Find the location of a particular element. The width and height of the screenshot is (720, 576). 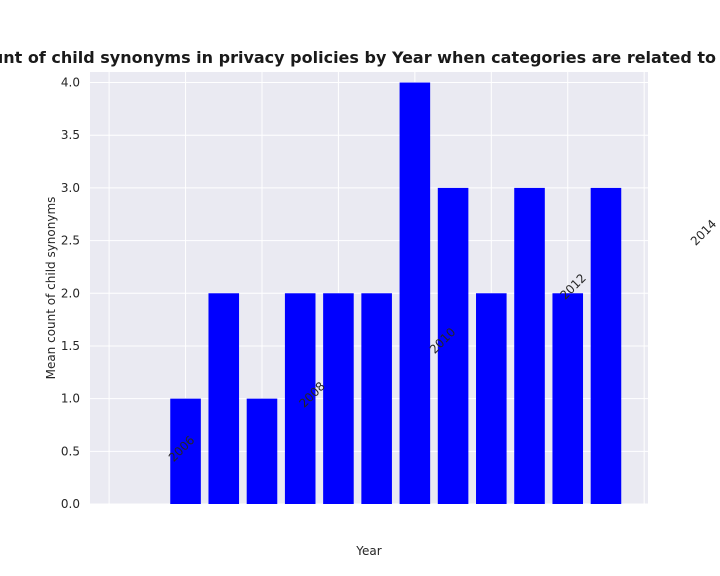

y-tick-label: 4.0 is located at coordinates (70, 83).